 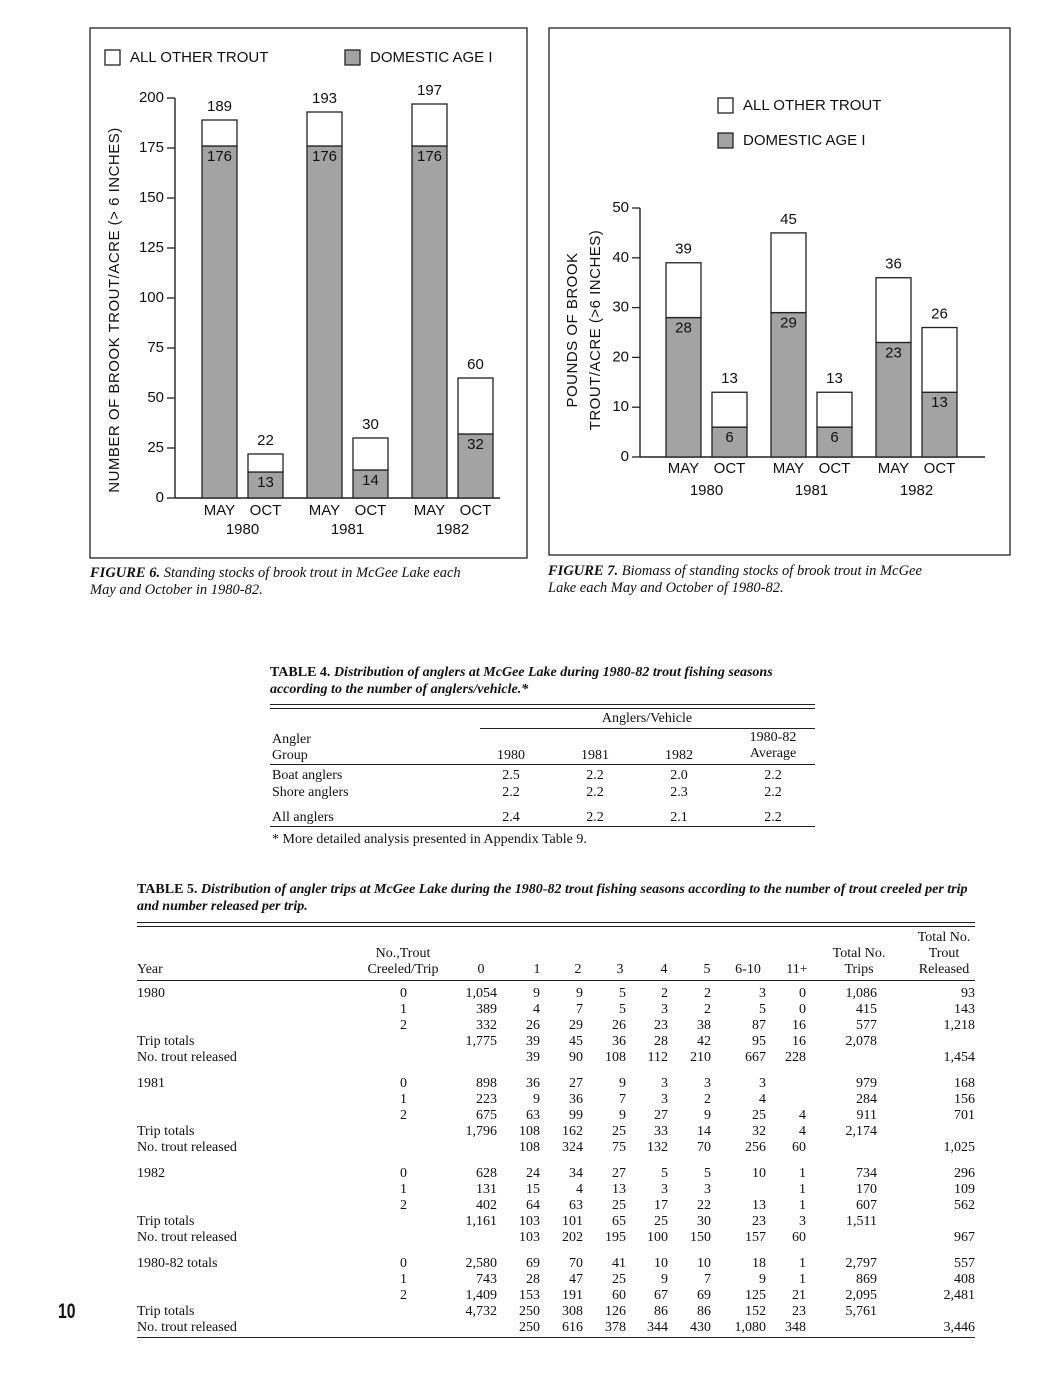 I want to click on table-cell: 32, so click(x=759, y=1131).